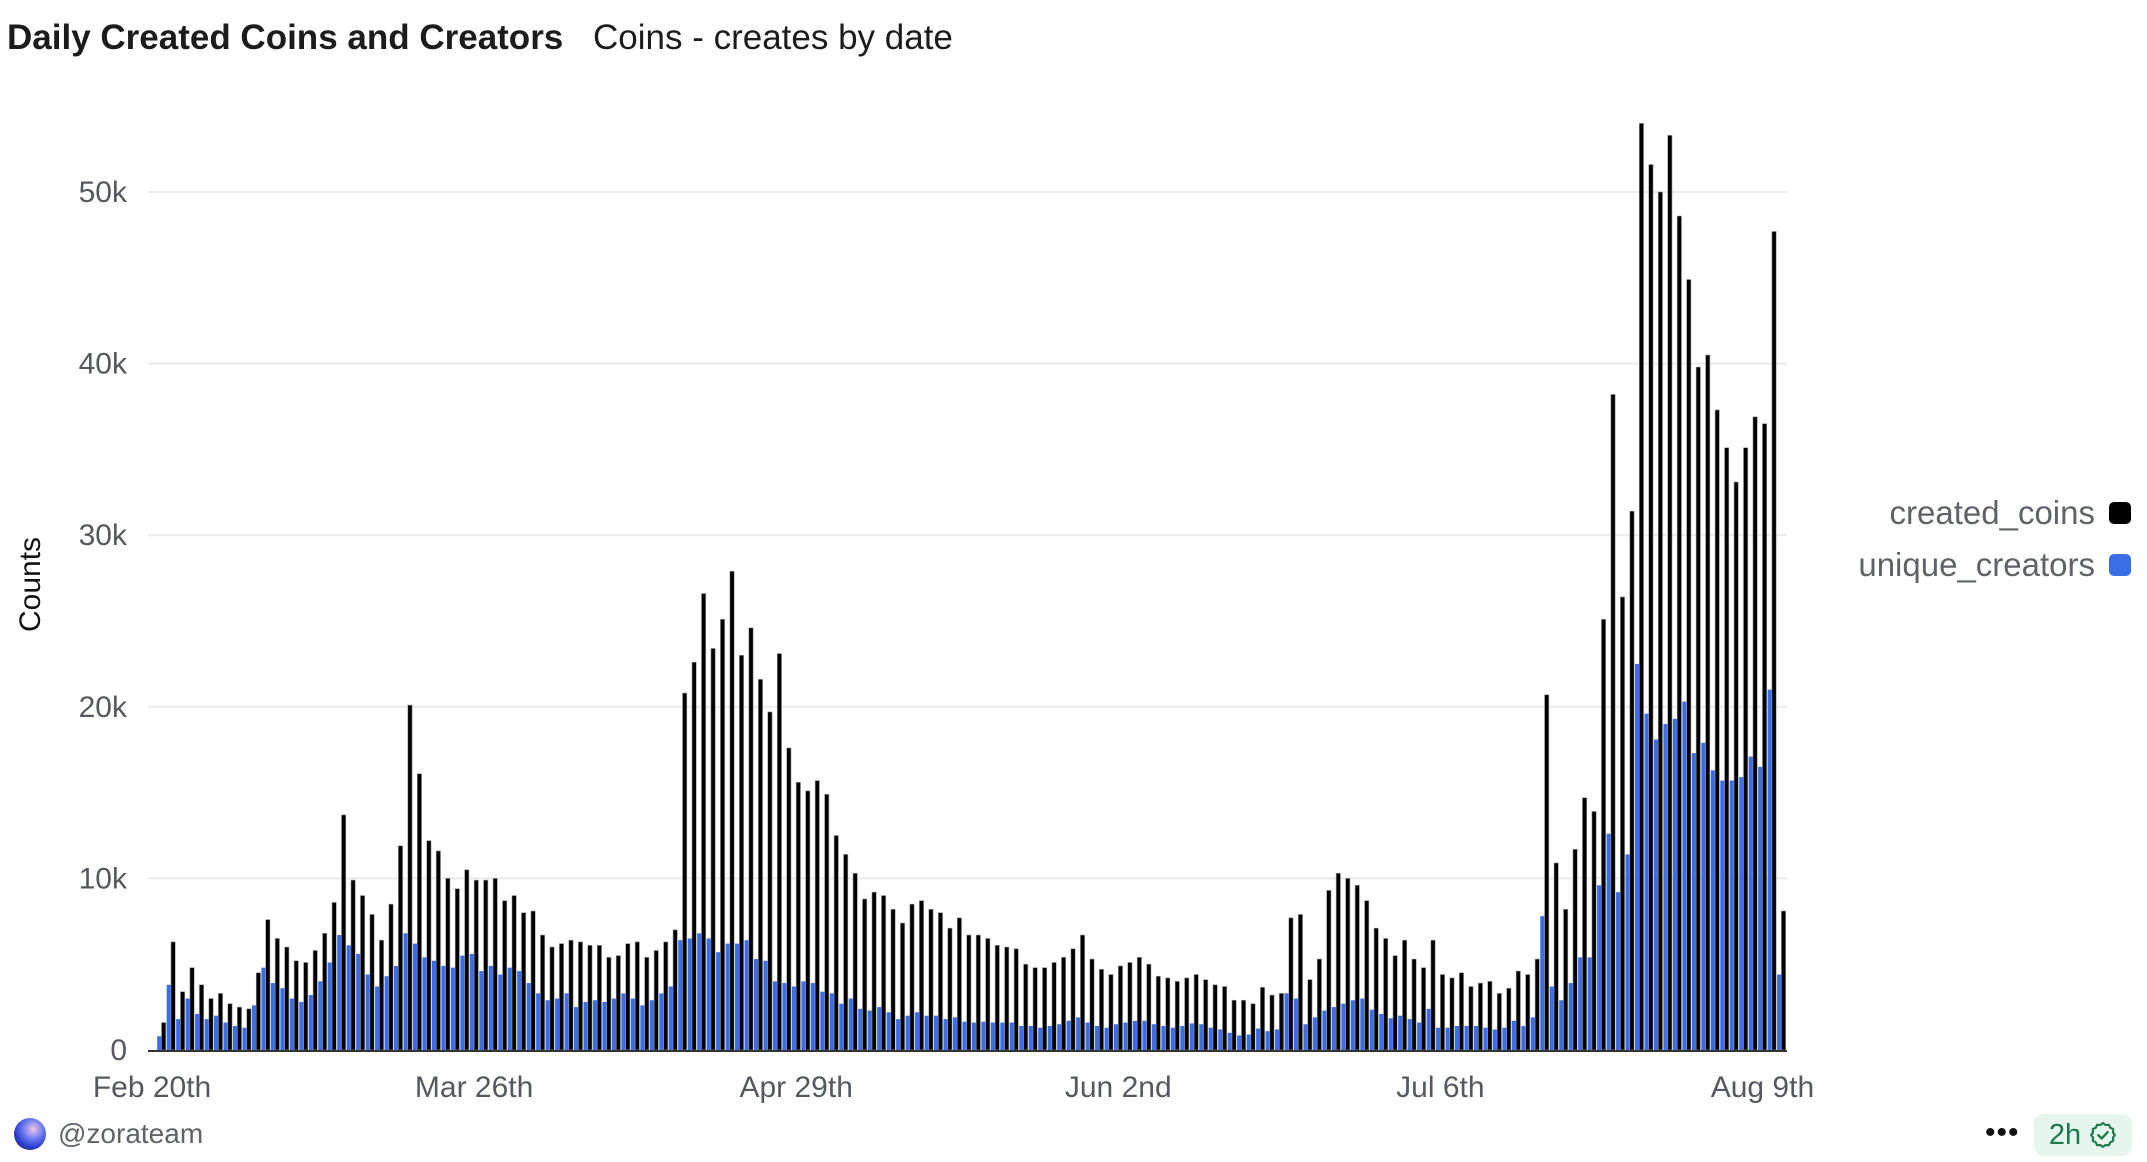  I want to click on legend-swatch-blue, so click(2120, 565).